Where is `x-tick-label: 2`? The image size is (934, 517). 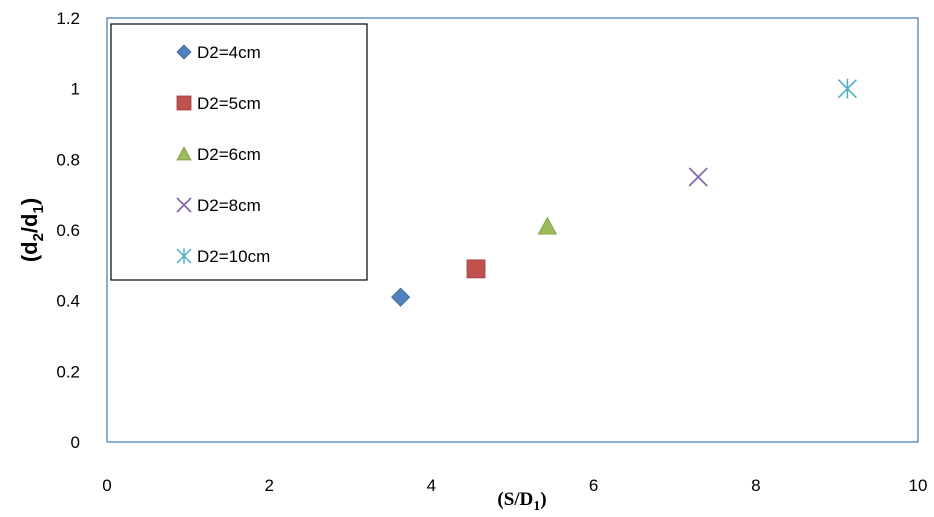 x-tick-label: 2 is located at coordinates (268, 485).